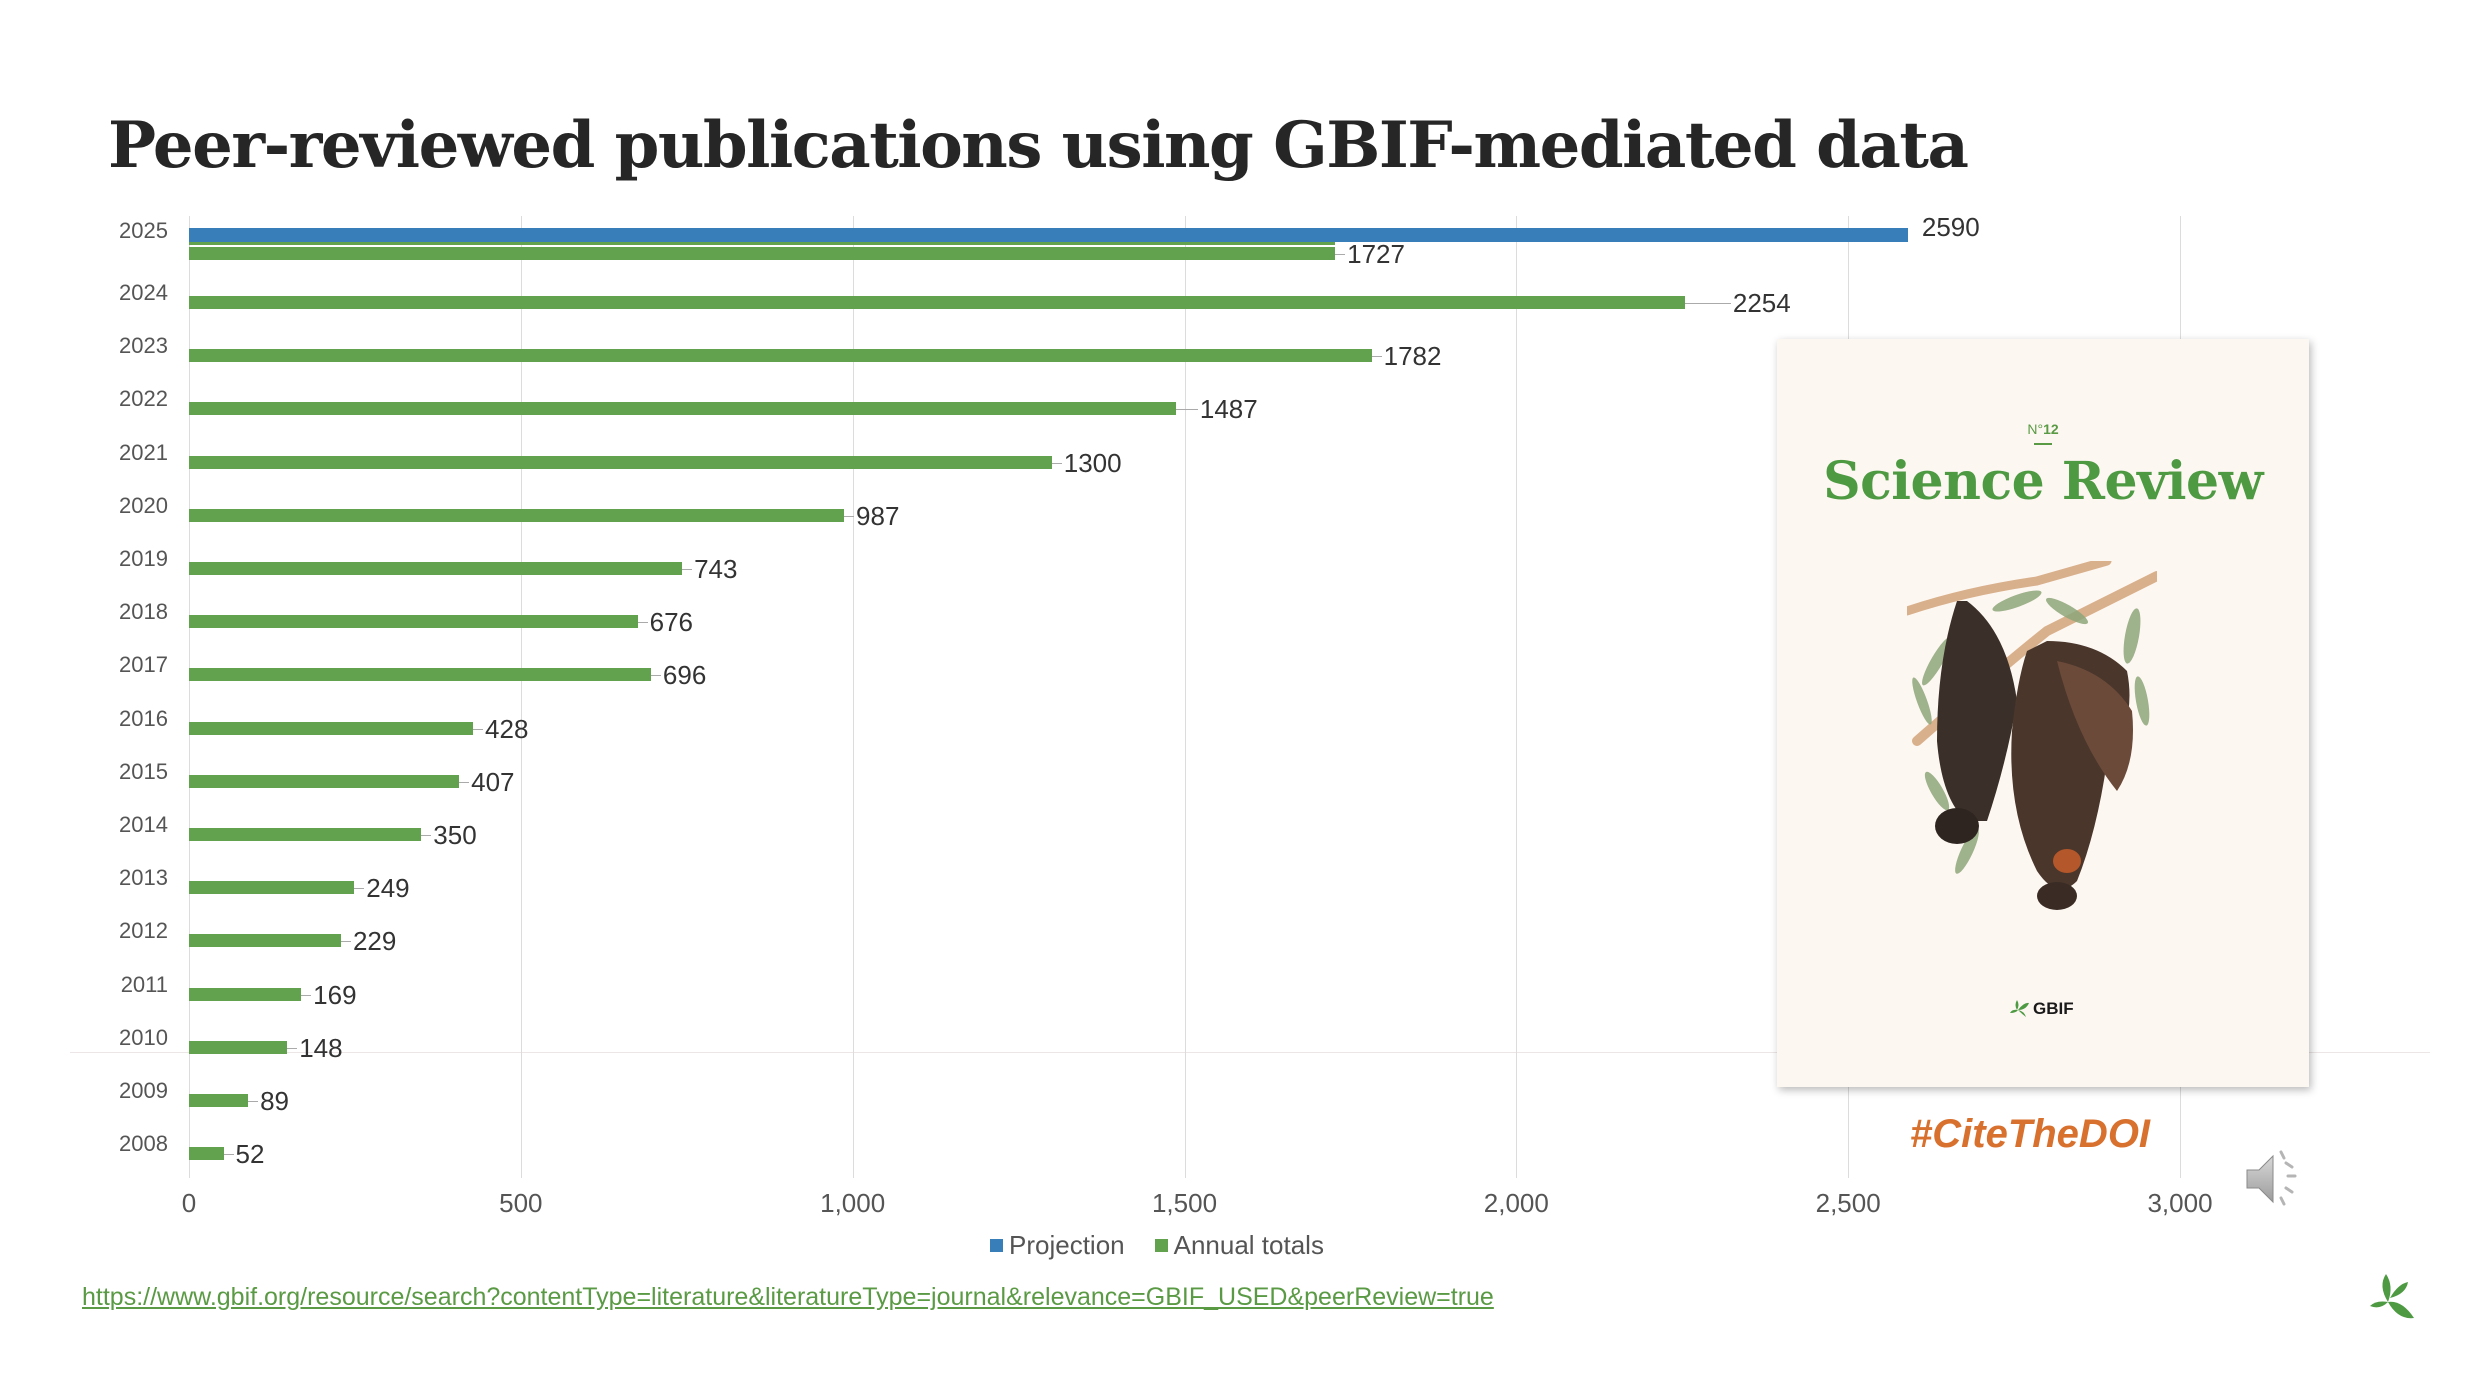 The image size is (2480, 1395). Describe the element at coordinates (1248, 1245) in the screenshot. I see `legend-label-annual: Annual totals` at that location.